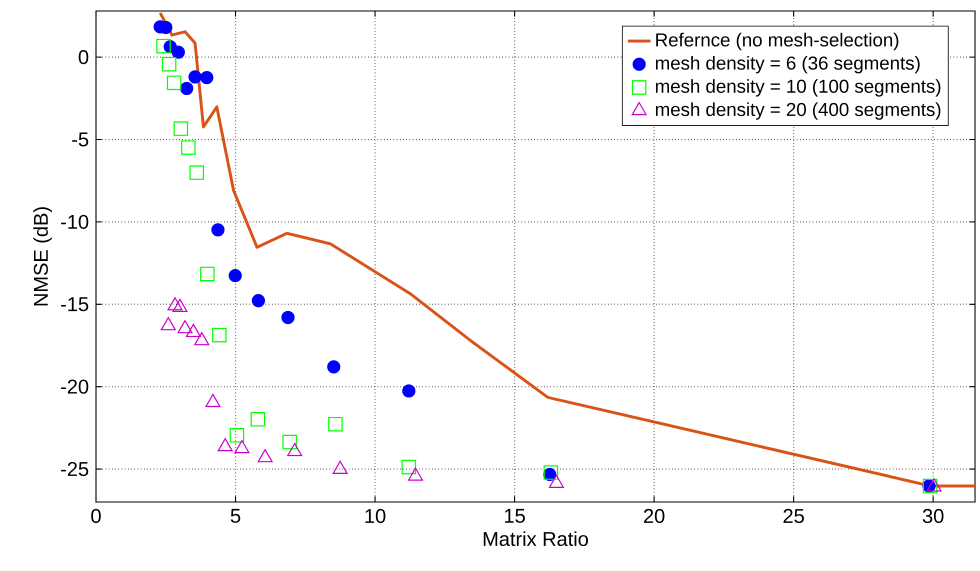 This screenshot has height=571, width=980. Describe the element at coordinates (74, 469) in the screenshot. I see `y-tick-label: -25` at that location.